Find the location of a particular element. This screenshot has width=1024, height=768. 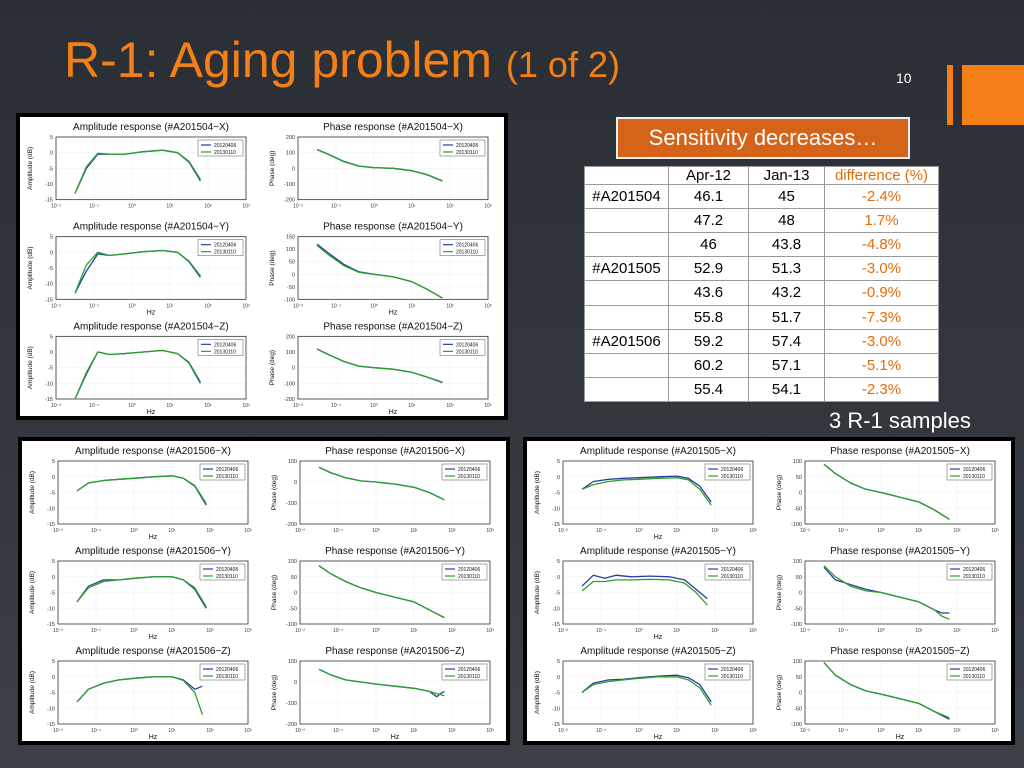

plot-title: Amplitude response (#A201506−X) is located at coordinates (153, 451).